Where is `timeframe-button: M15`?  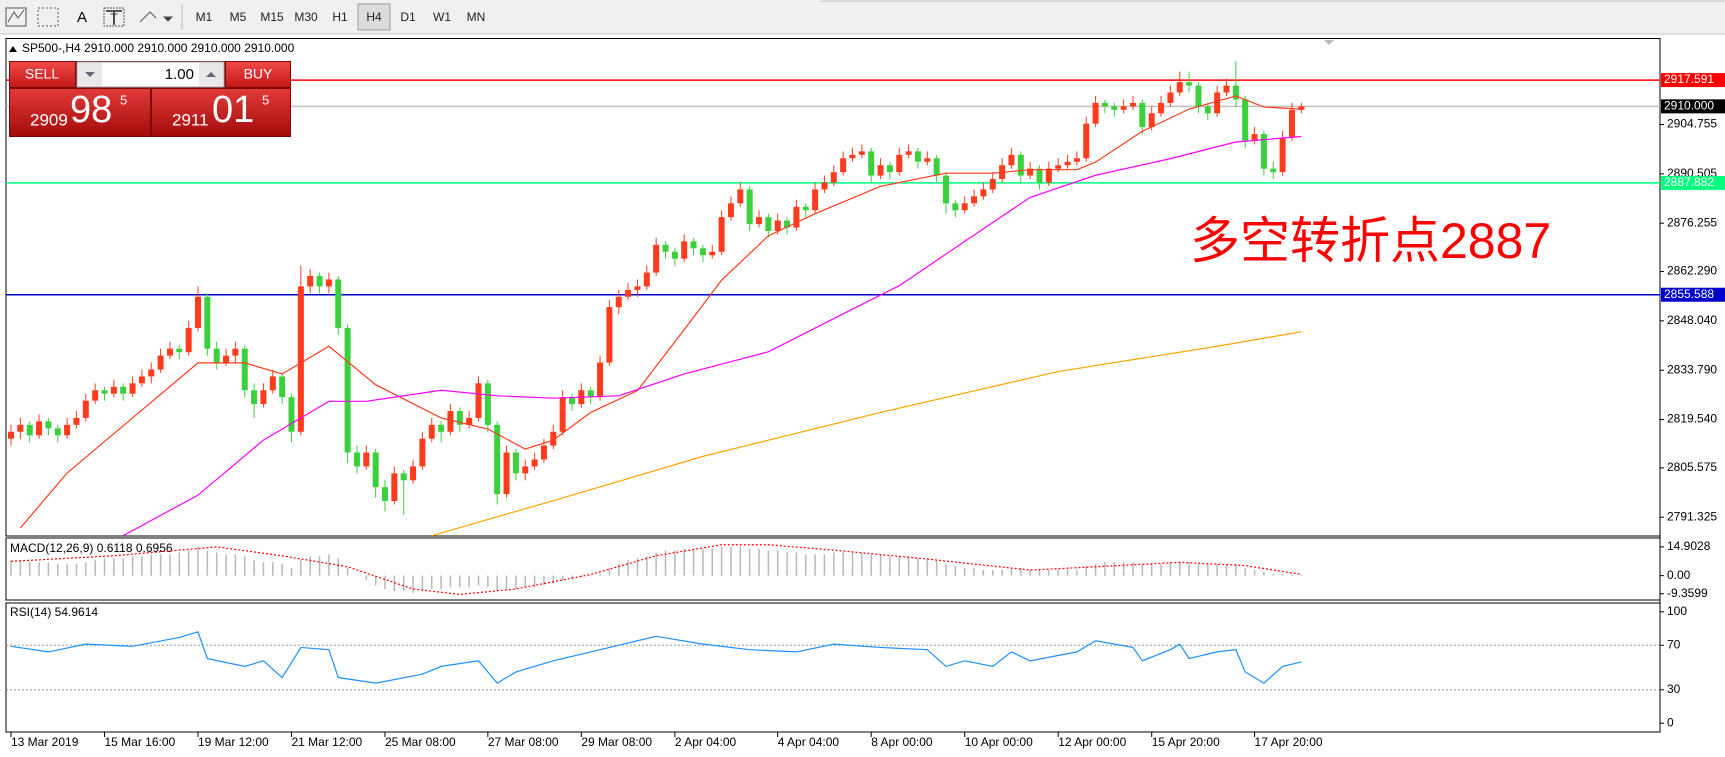 timeframe-button: M15 is located at coordinates (272, 17).